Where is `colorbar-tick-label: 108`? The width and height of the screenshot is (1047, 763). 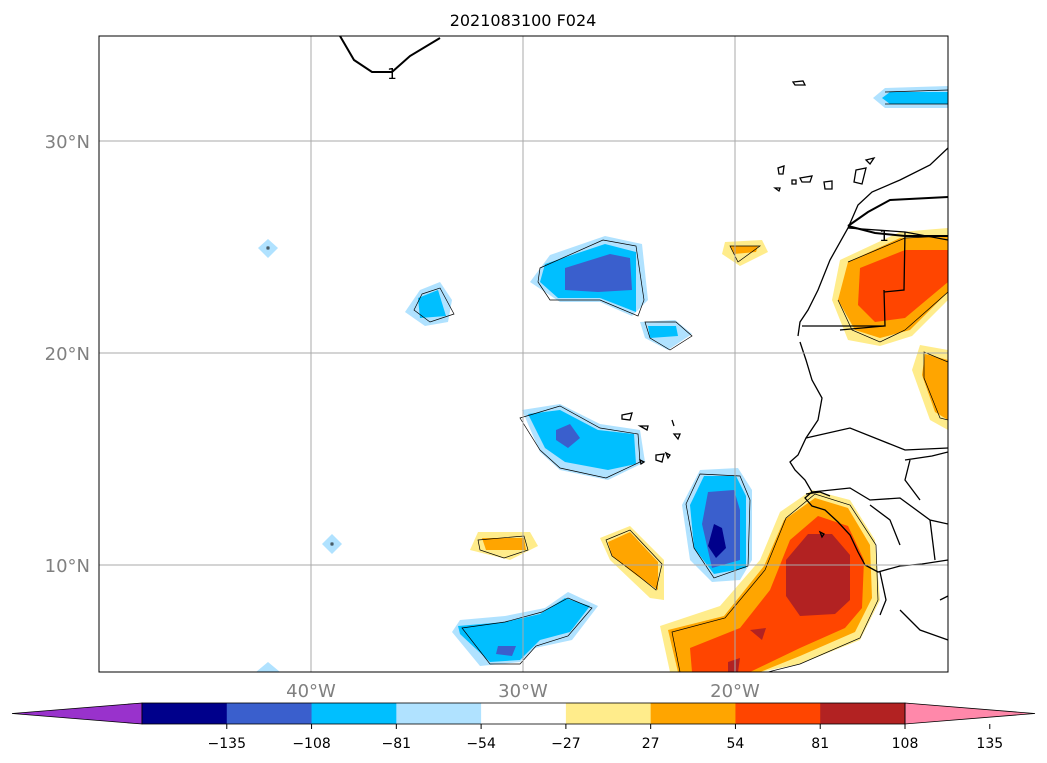 colorbar-tick-label: 108 is located at coordinates (905, 744).